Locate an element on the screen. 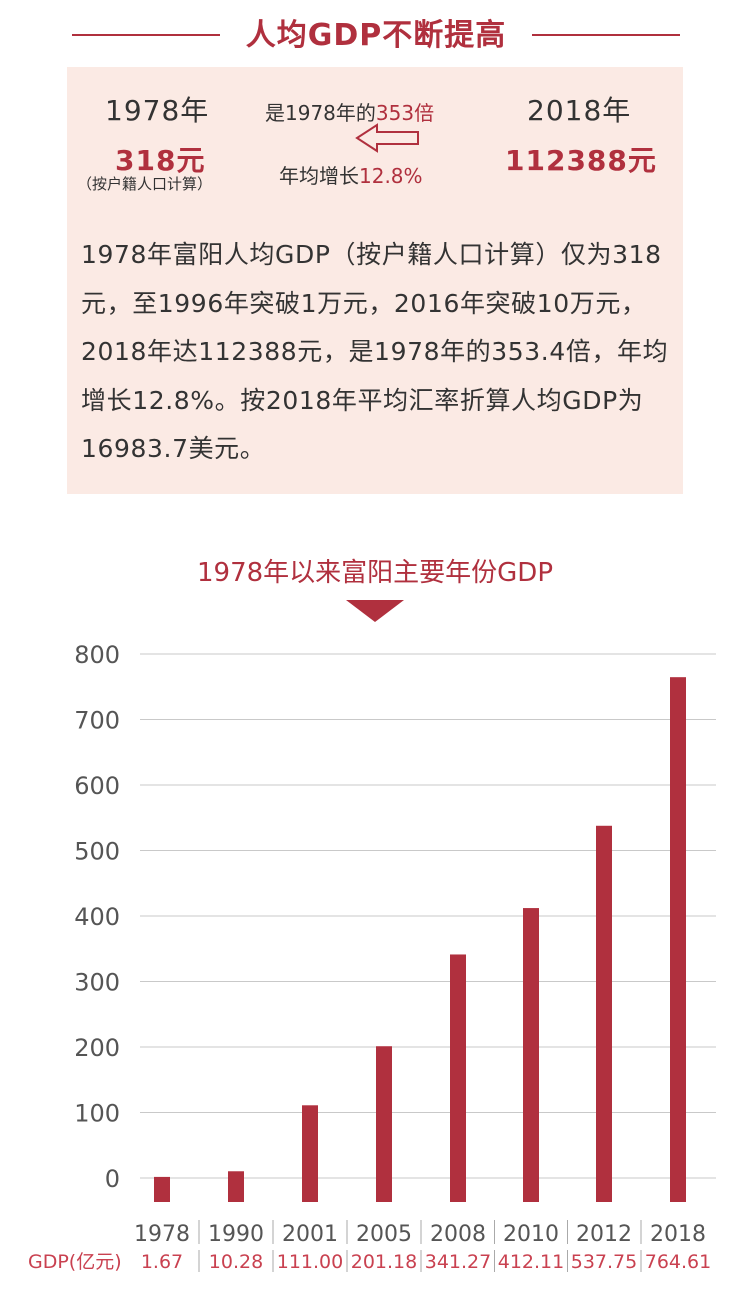 Image resolution: width=750 pixels, height=1297 pixels. growth-prefix: 年均增长 is located at coordinates (319, 176).